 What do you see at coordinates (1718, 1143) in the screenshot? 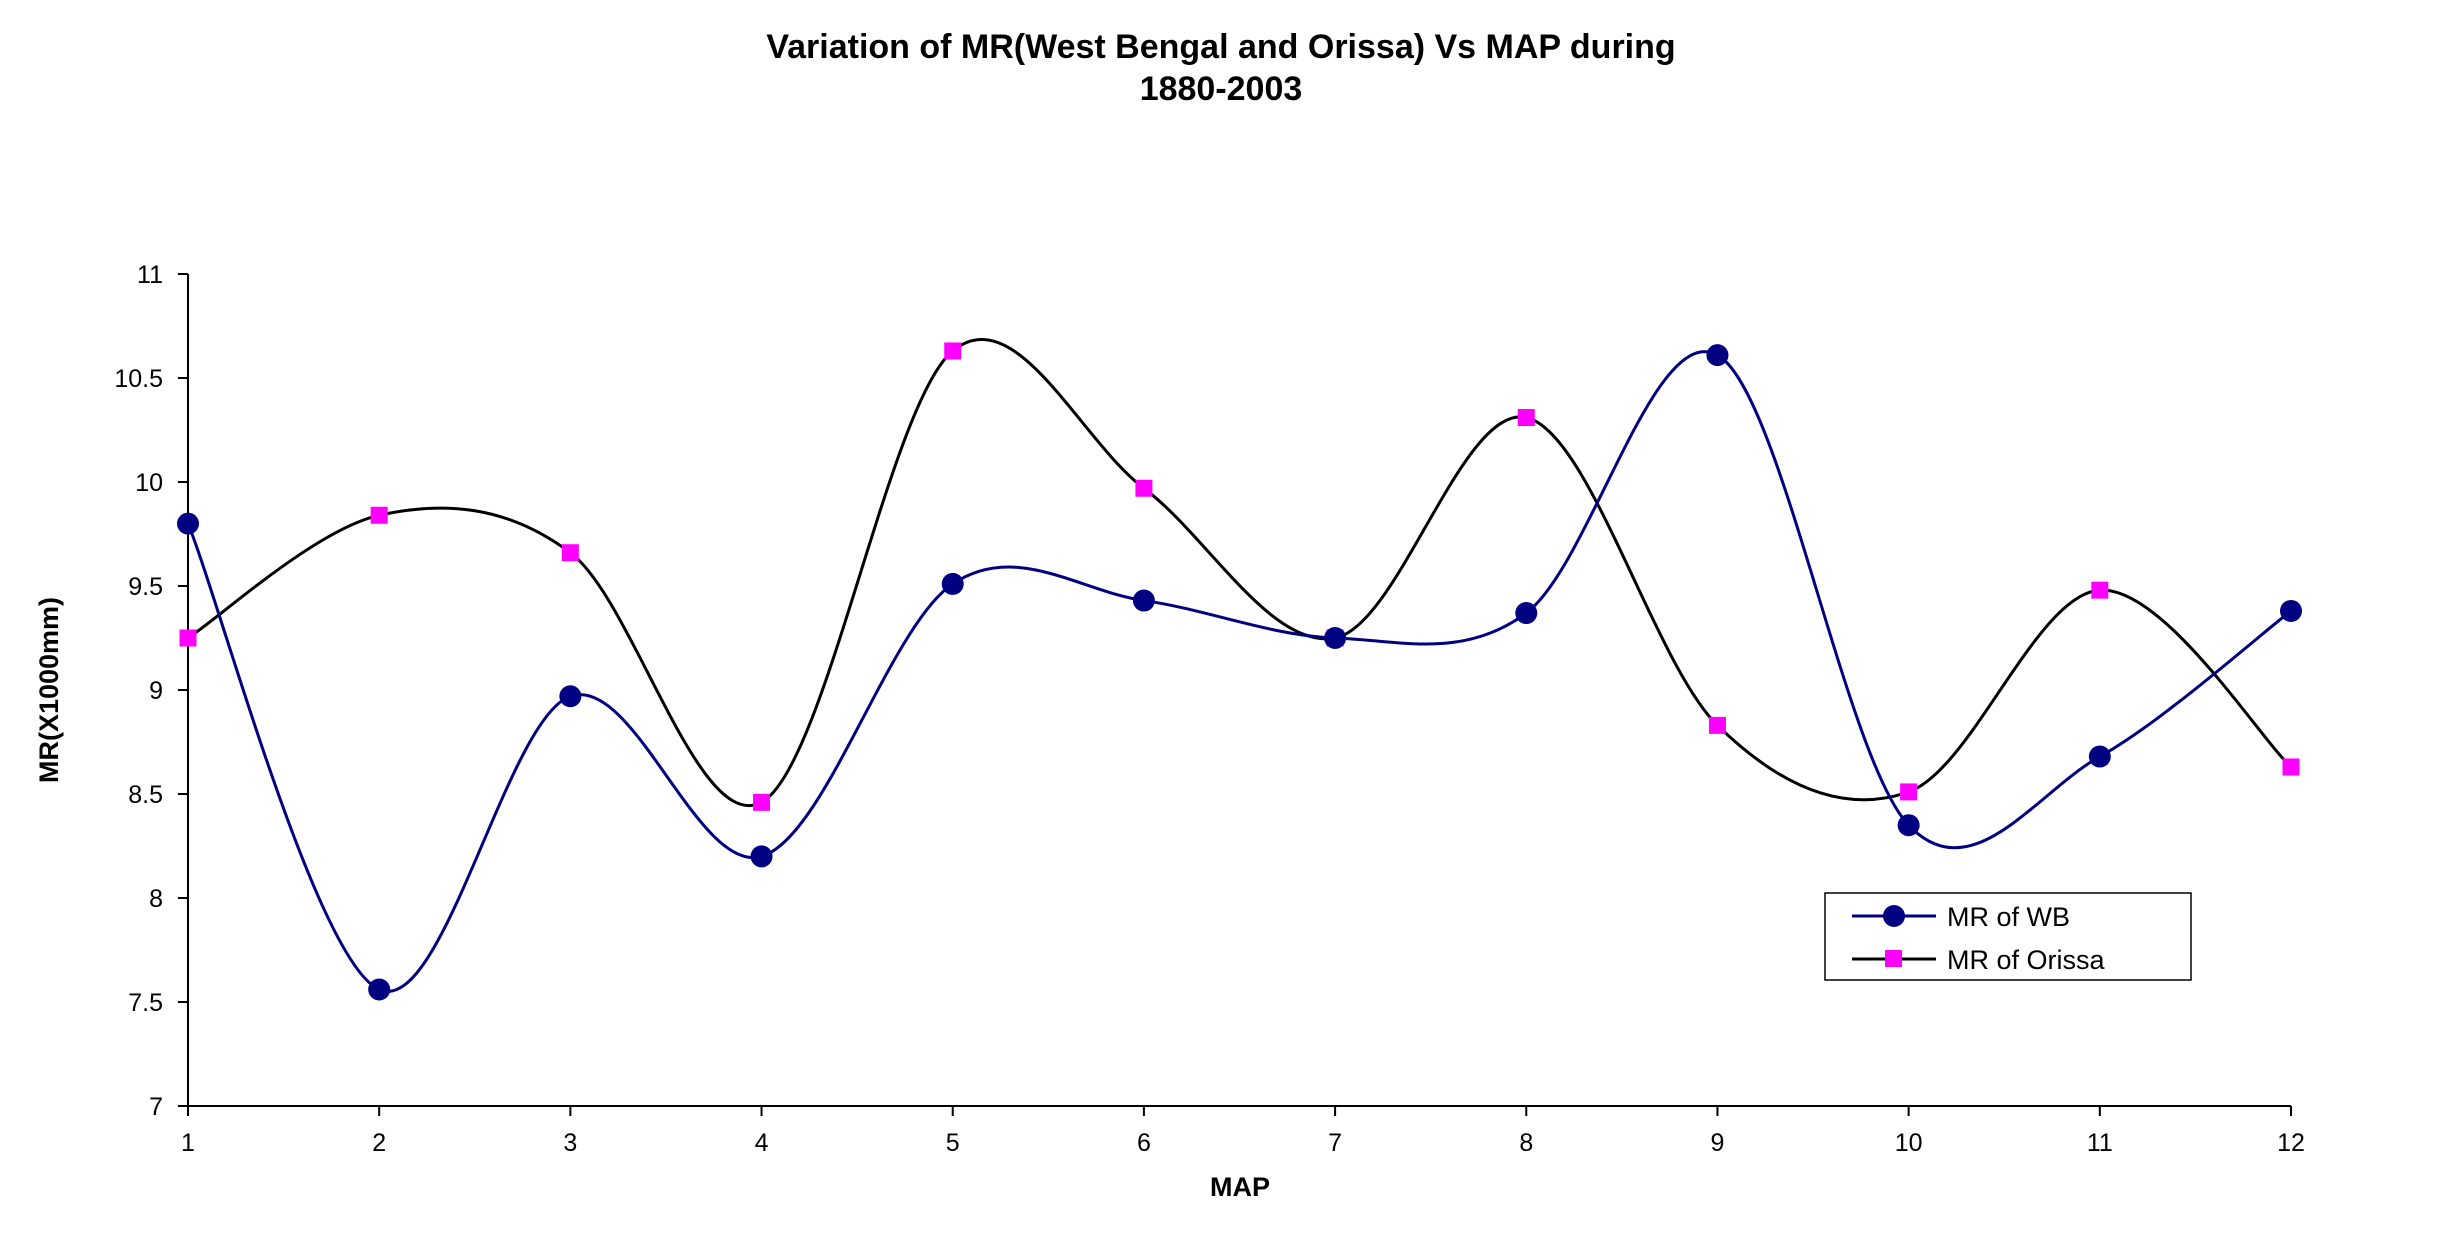
I see `x-tick-label: 9` at bounding box center [1718, 1143].